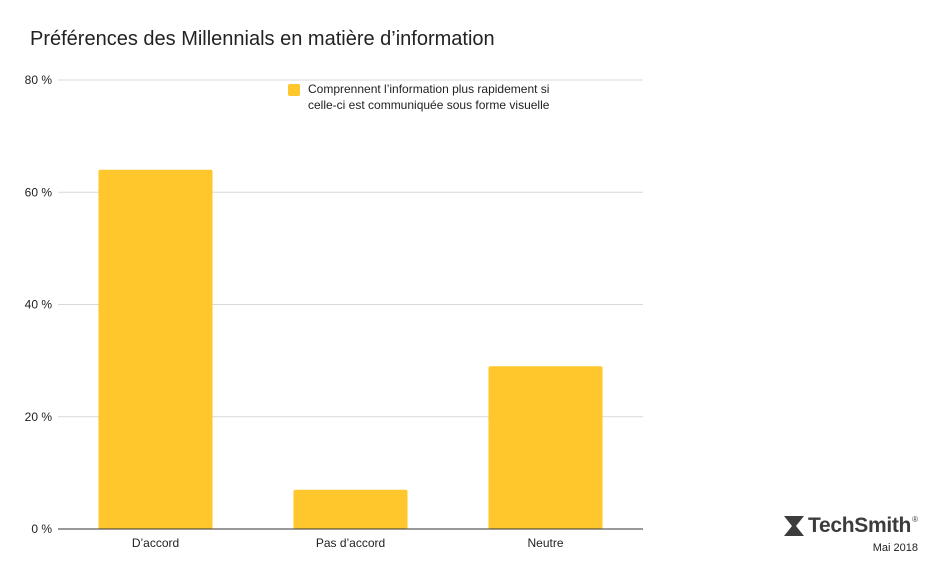 Image resolution: width=936 pixels, height=579 pixels. I want to click on y-tick-label: 0 %, so click(41, 529).